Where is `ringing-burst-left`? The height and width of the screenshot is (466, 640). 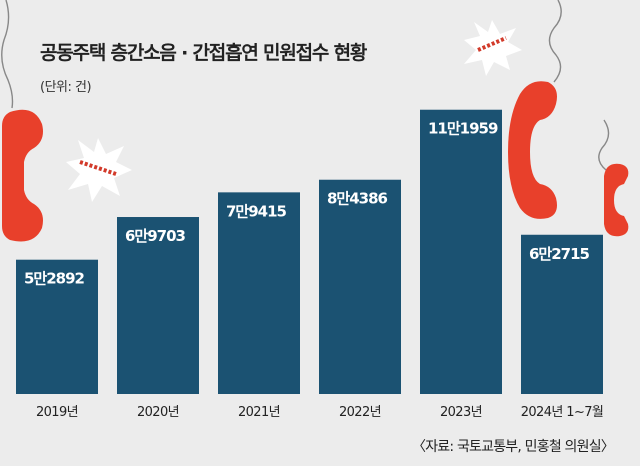 ringing-burst-left is located at coordinates (99, 170).